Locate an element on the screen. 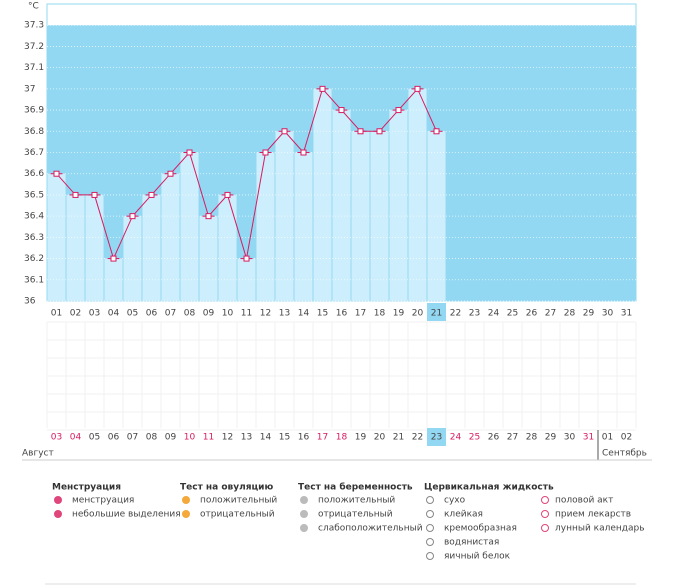 The height and width of the screenshot is (587, 675). legend-title: Тест на овуляцию is located at coordinates (226, 488).